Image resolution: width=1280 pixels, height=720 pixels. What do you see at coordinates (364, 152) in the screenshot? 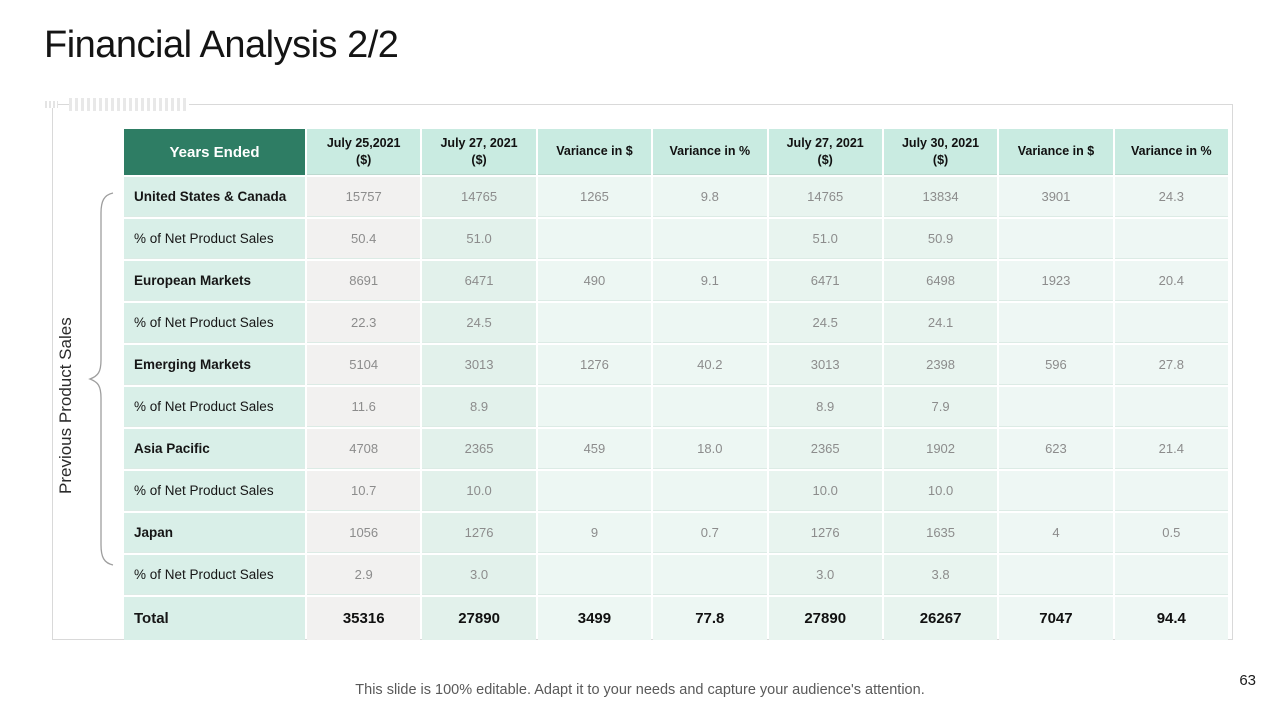
I see `column-header: July 25,2021 ($)` at bounding box center [364, 152].